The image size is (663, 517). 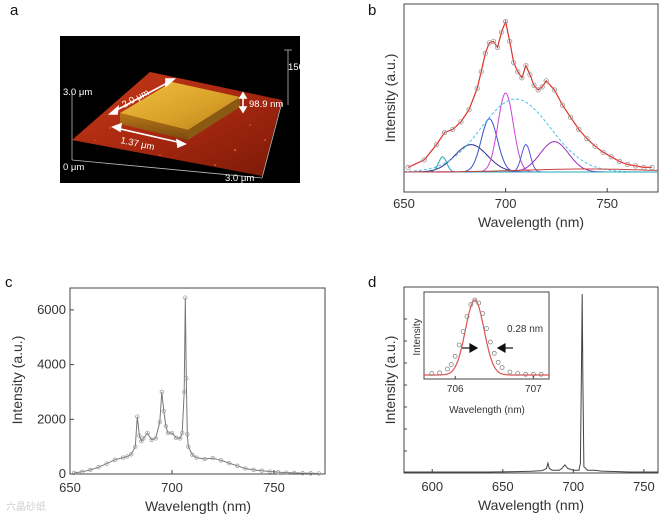 I want to click on chart-d-xticks: 600 650 700 750, so click(x=529, y=406).